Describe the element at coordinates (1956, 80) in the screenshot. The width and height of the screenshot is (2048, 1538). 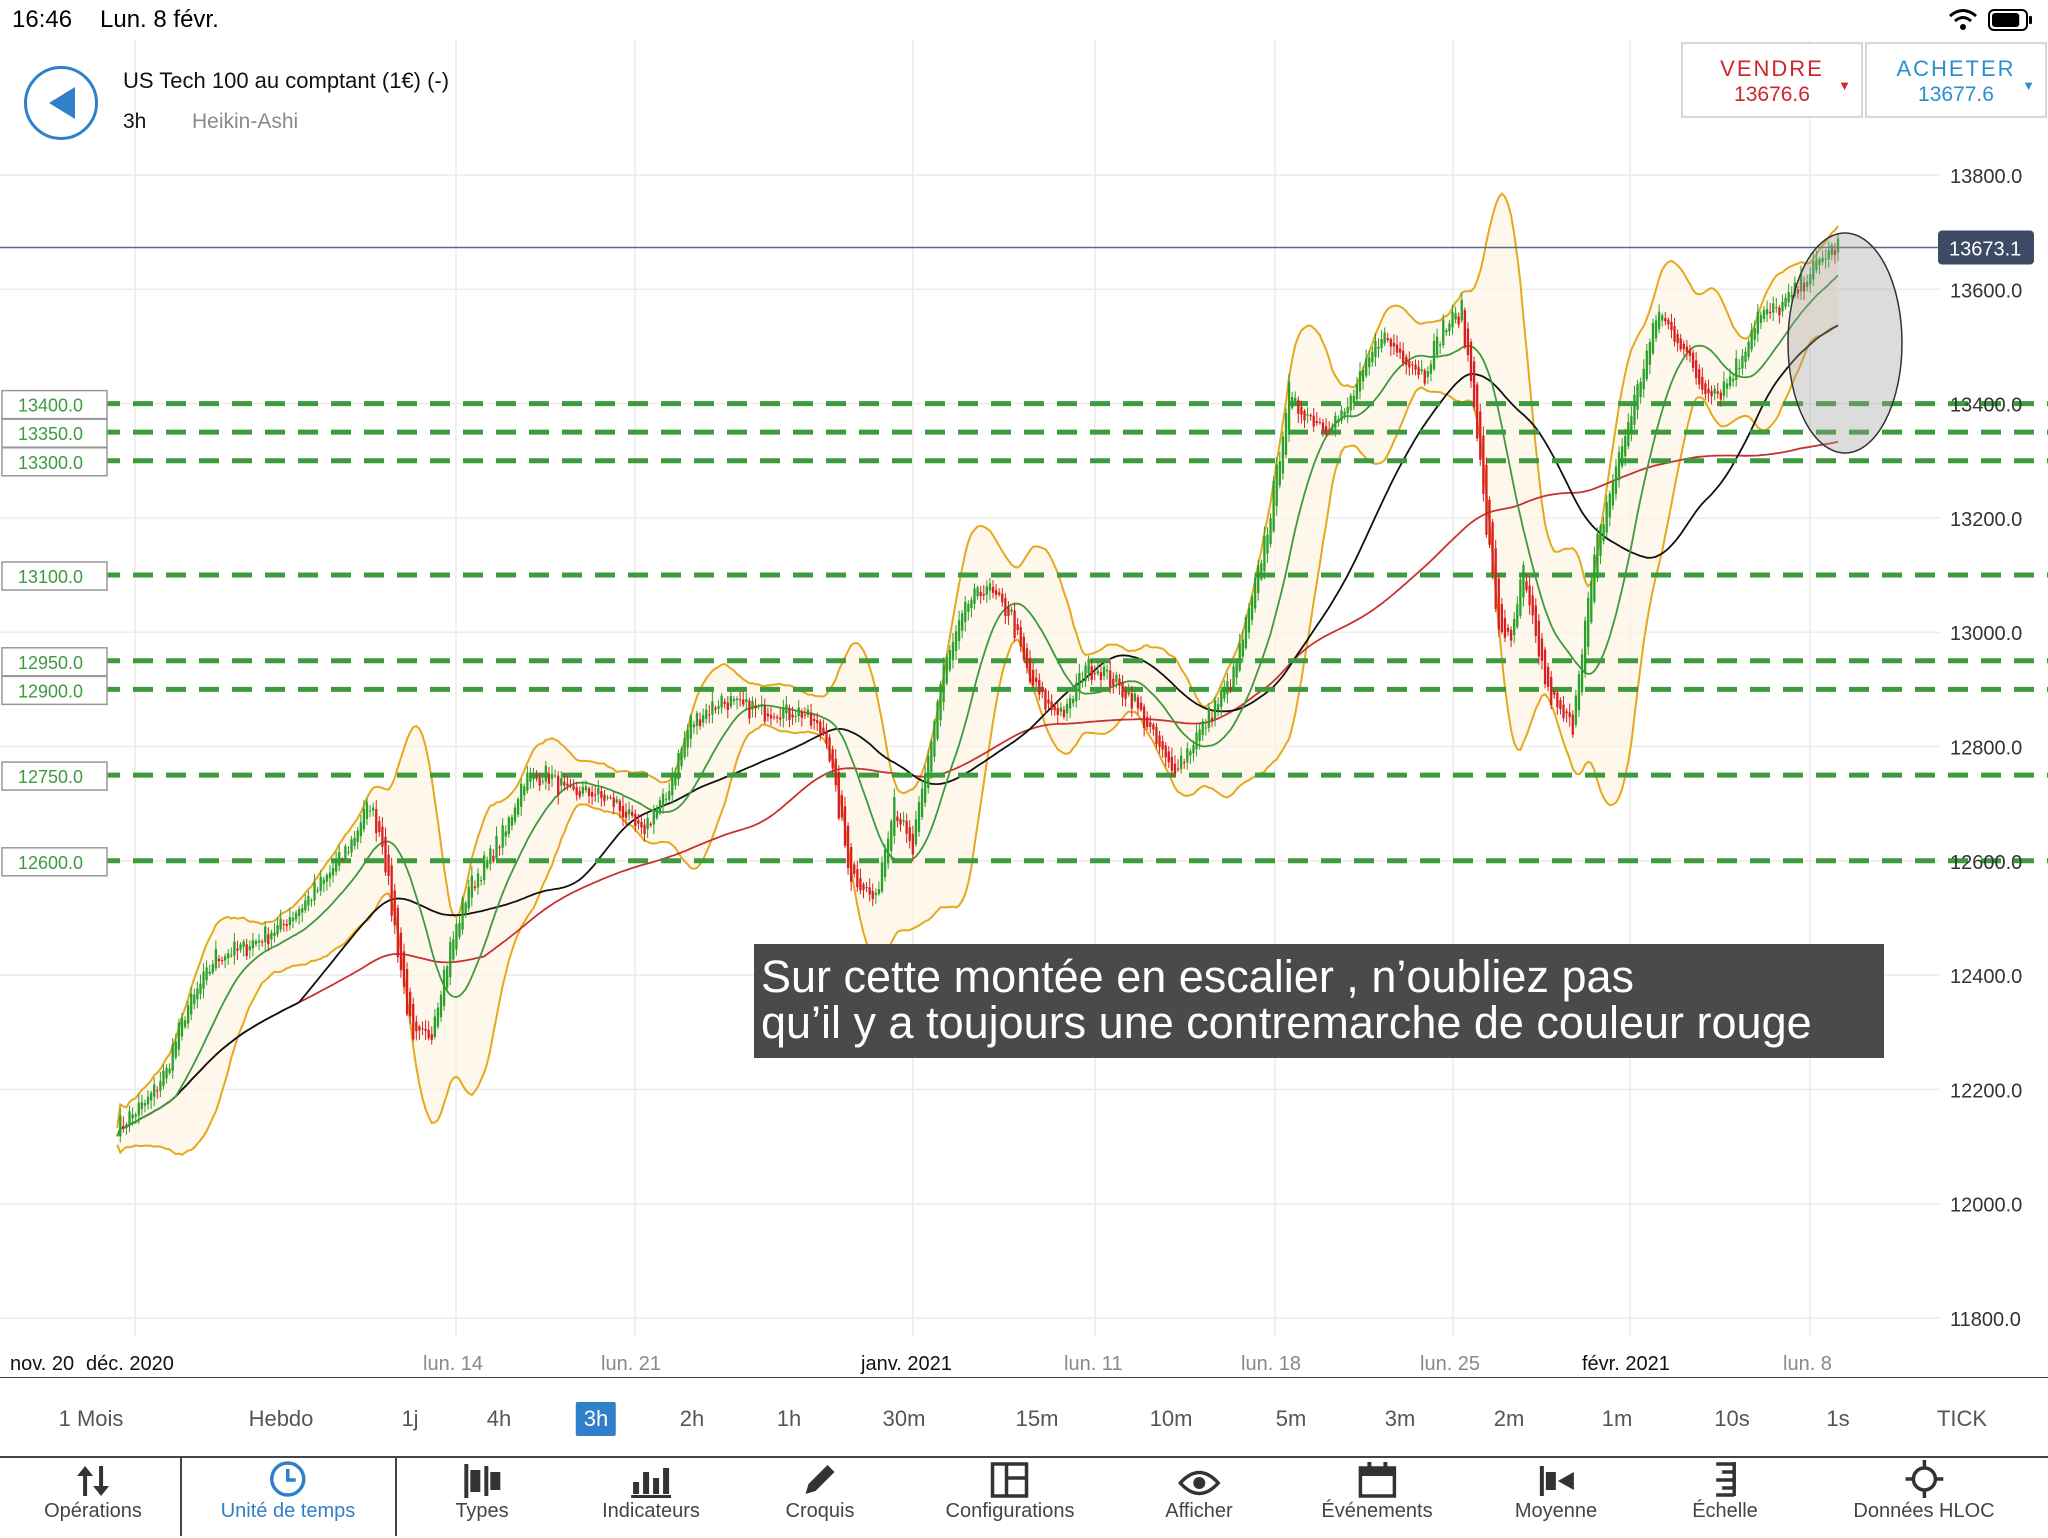
I see `buy-button: ACHETER 13677.6 ▼` at that location.